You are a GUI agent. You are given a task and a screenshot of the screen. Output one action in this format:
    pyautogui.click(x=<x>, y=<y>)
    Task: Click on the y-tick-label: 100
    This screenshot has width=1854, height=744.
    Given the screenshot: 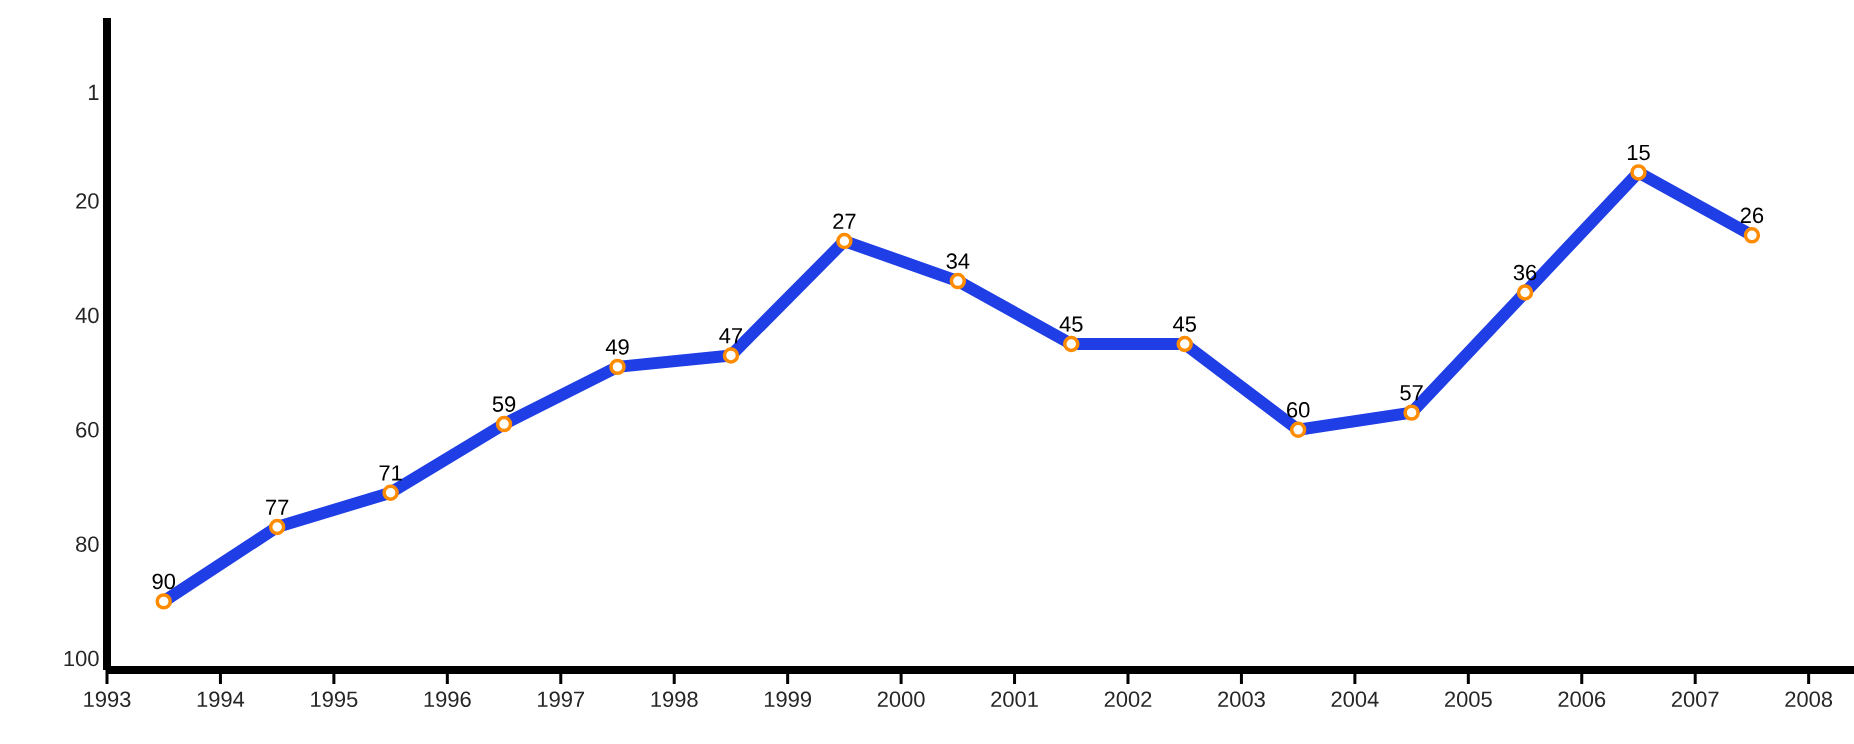 What is the action you would take?
    pyautogui.click(x=81, y=658)
    